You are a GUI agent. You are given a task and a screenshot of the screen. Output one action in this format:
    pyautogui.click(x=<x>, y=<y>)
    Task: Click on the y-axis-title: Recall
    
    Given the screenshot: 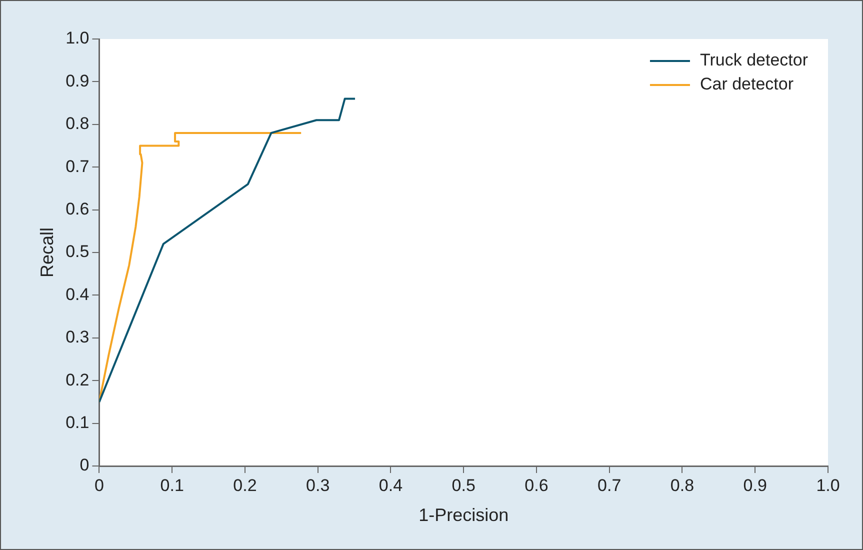 What is the action you would take?
    pyautogui.click(x=46, y=252)
    